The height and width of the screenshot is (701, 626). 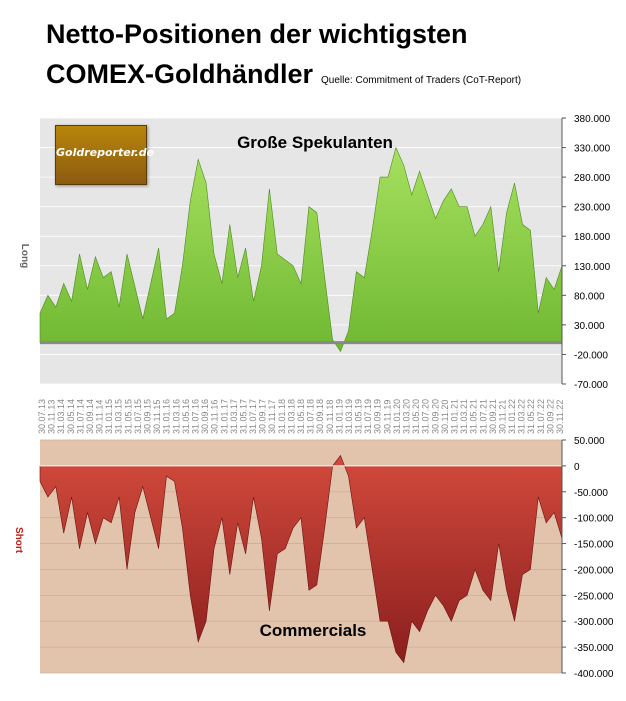 What do you see at coordinates (148, 416) in the screenshot?
I see `x-tick-label: 30.09.15` at bounding box center [148, 416].